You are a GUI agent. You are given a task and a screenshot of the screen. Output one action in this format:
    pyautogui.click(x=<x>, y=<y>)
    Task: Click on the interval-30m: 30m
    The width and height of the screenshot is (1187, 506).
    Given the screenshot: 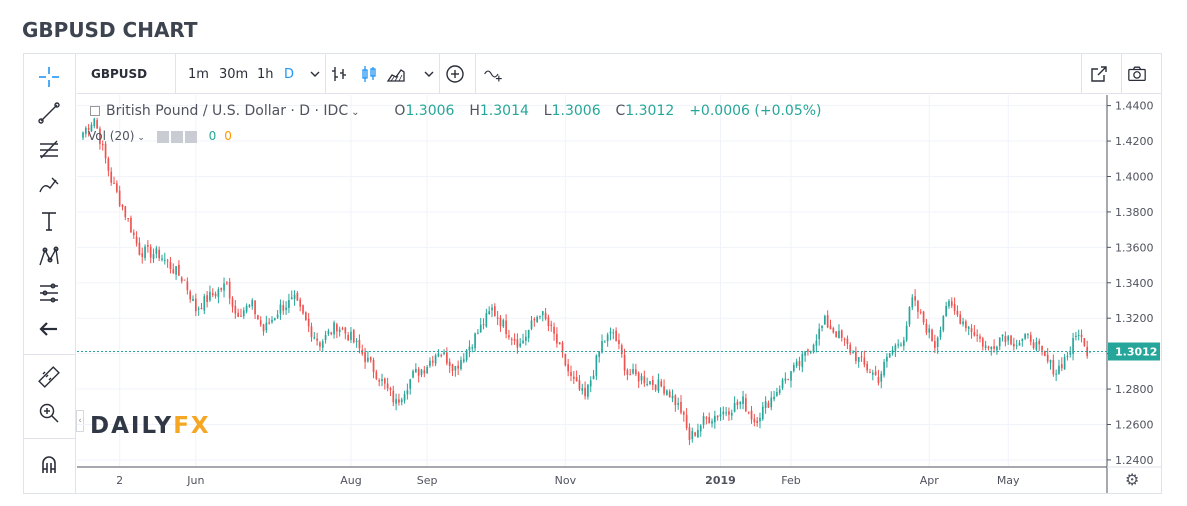 What is the action you would take?
    pyautogui.click(x=234, y=74)
    